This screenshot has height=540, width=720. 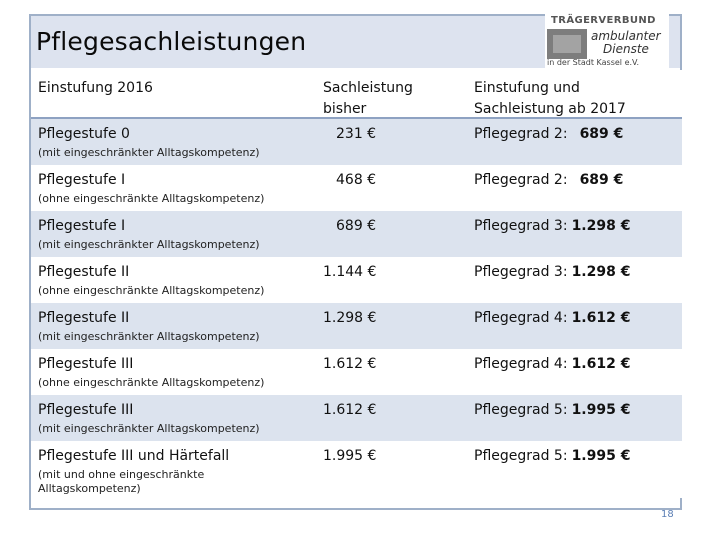 What do you see at coordinates (368, 99) in the screenshot?
I see `header-sachleistung-bisher: Sachleistung bisher` at bounding box center [368, 99].